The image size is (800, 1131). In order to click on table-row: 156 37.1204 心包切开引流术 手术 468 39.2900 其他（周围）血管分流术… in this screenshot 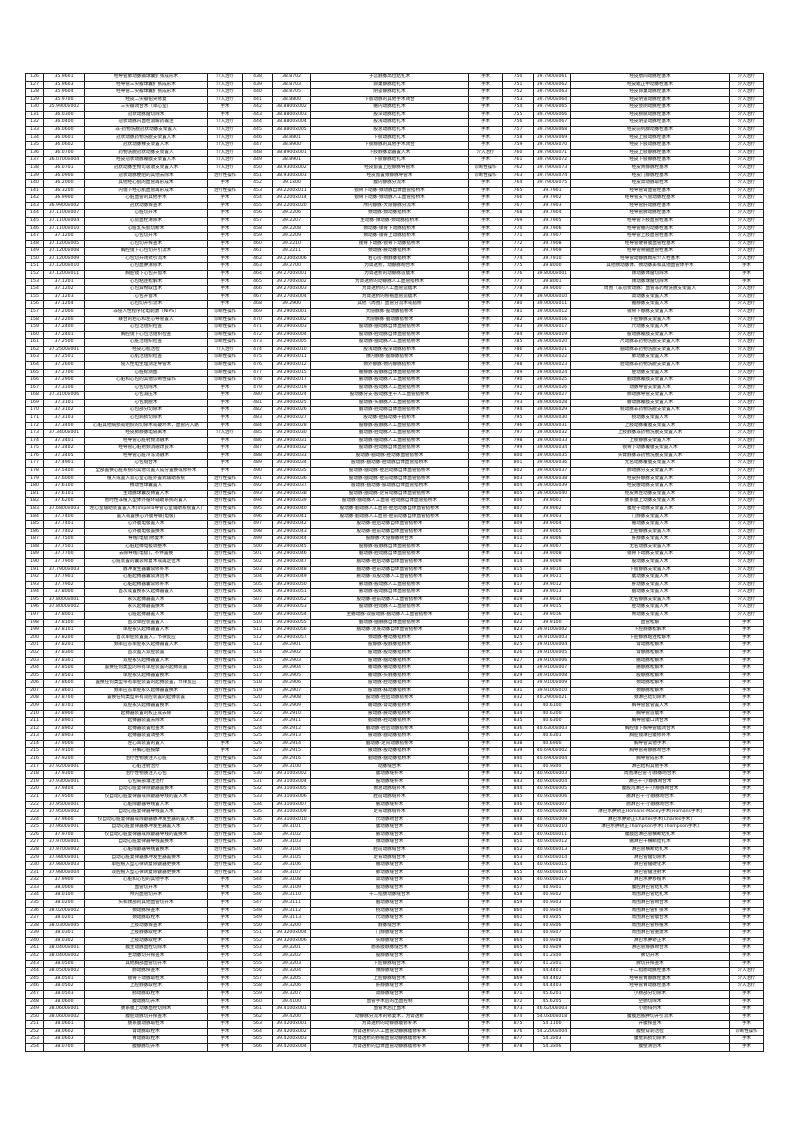, I will do `click(395, 305)`.